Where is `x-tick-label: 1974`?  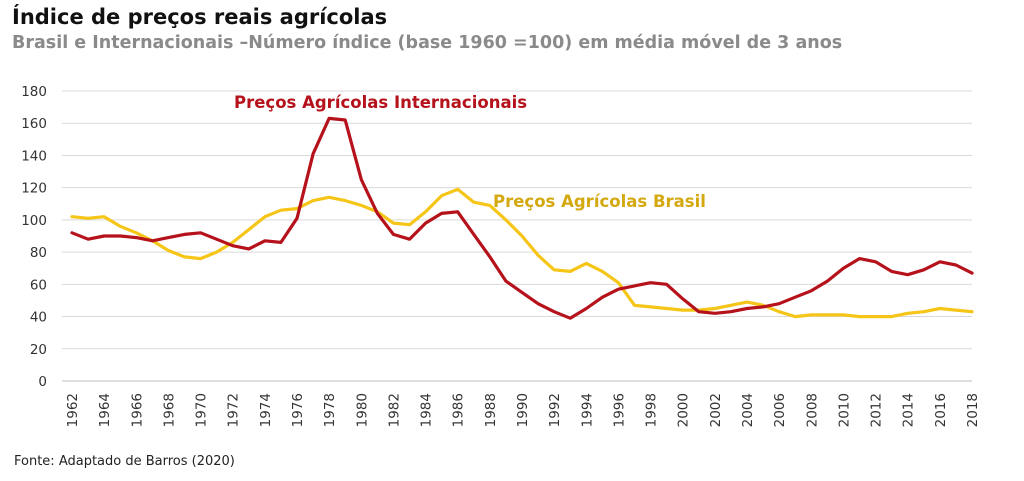 x-tick-label: 1974 is located at coordinates (266, 410).